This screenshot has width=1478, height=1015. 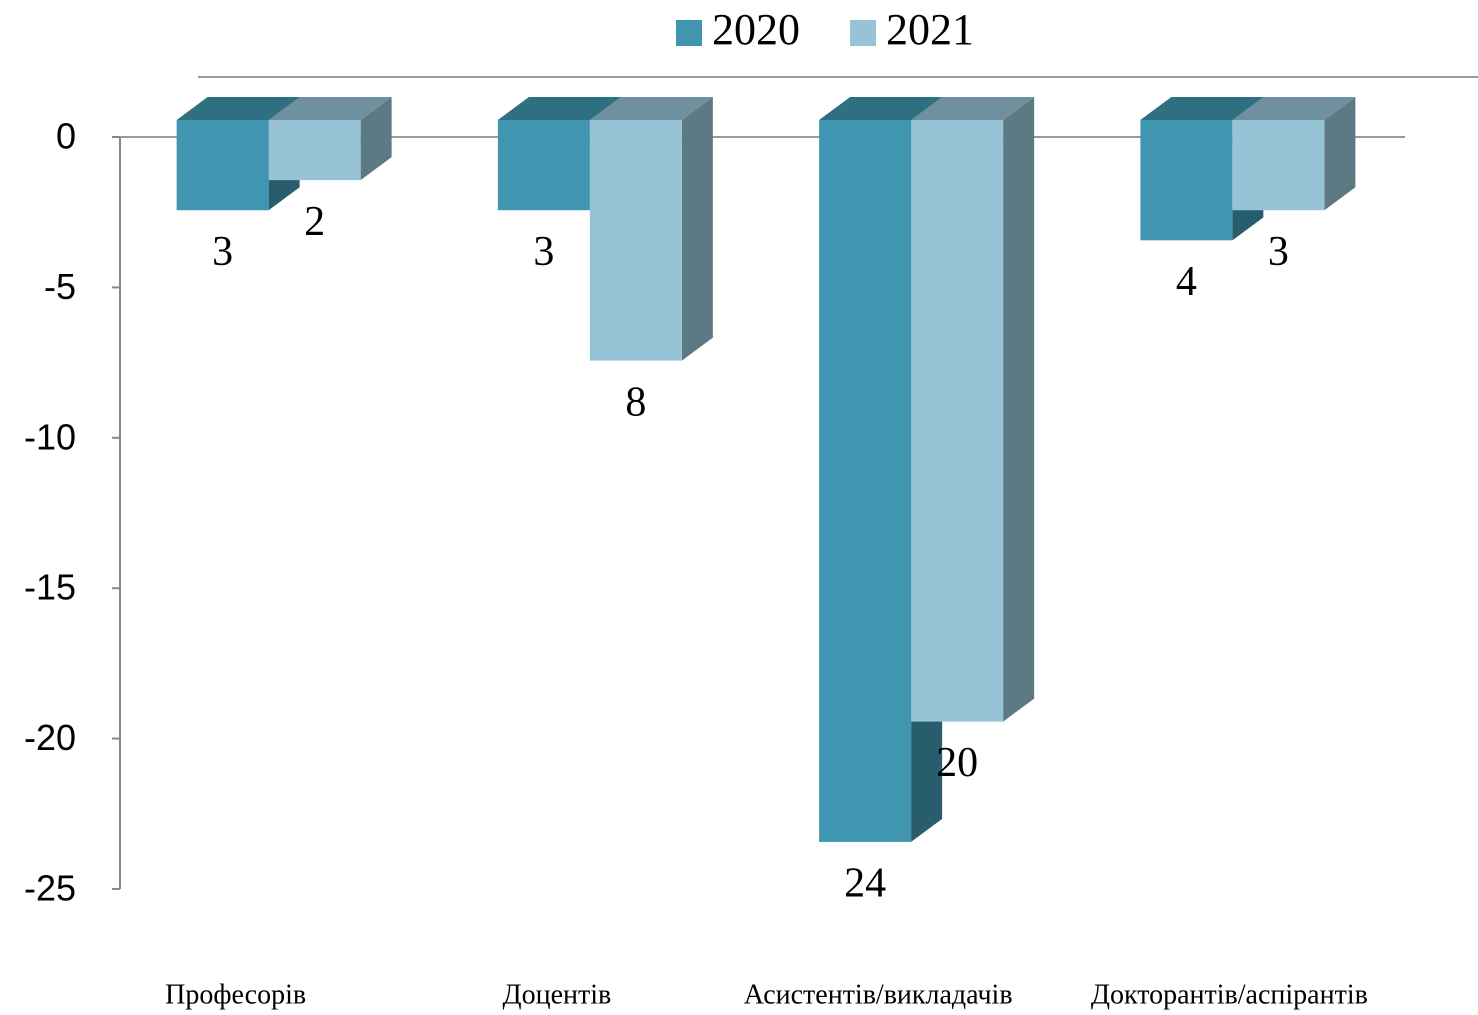 What do you see at coordinates (878, 994) in the screenshot?
I see `x-tick-label: Асистентів/викладачів` at bounding box center [878, 994].